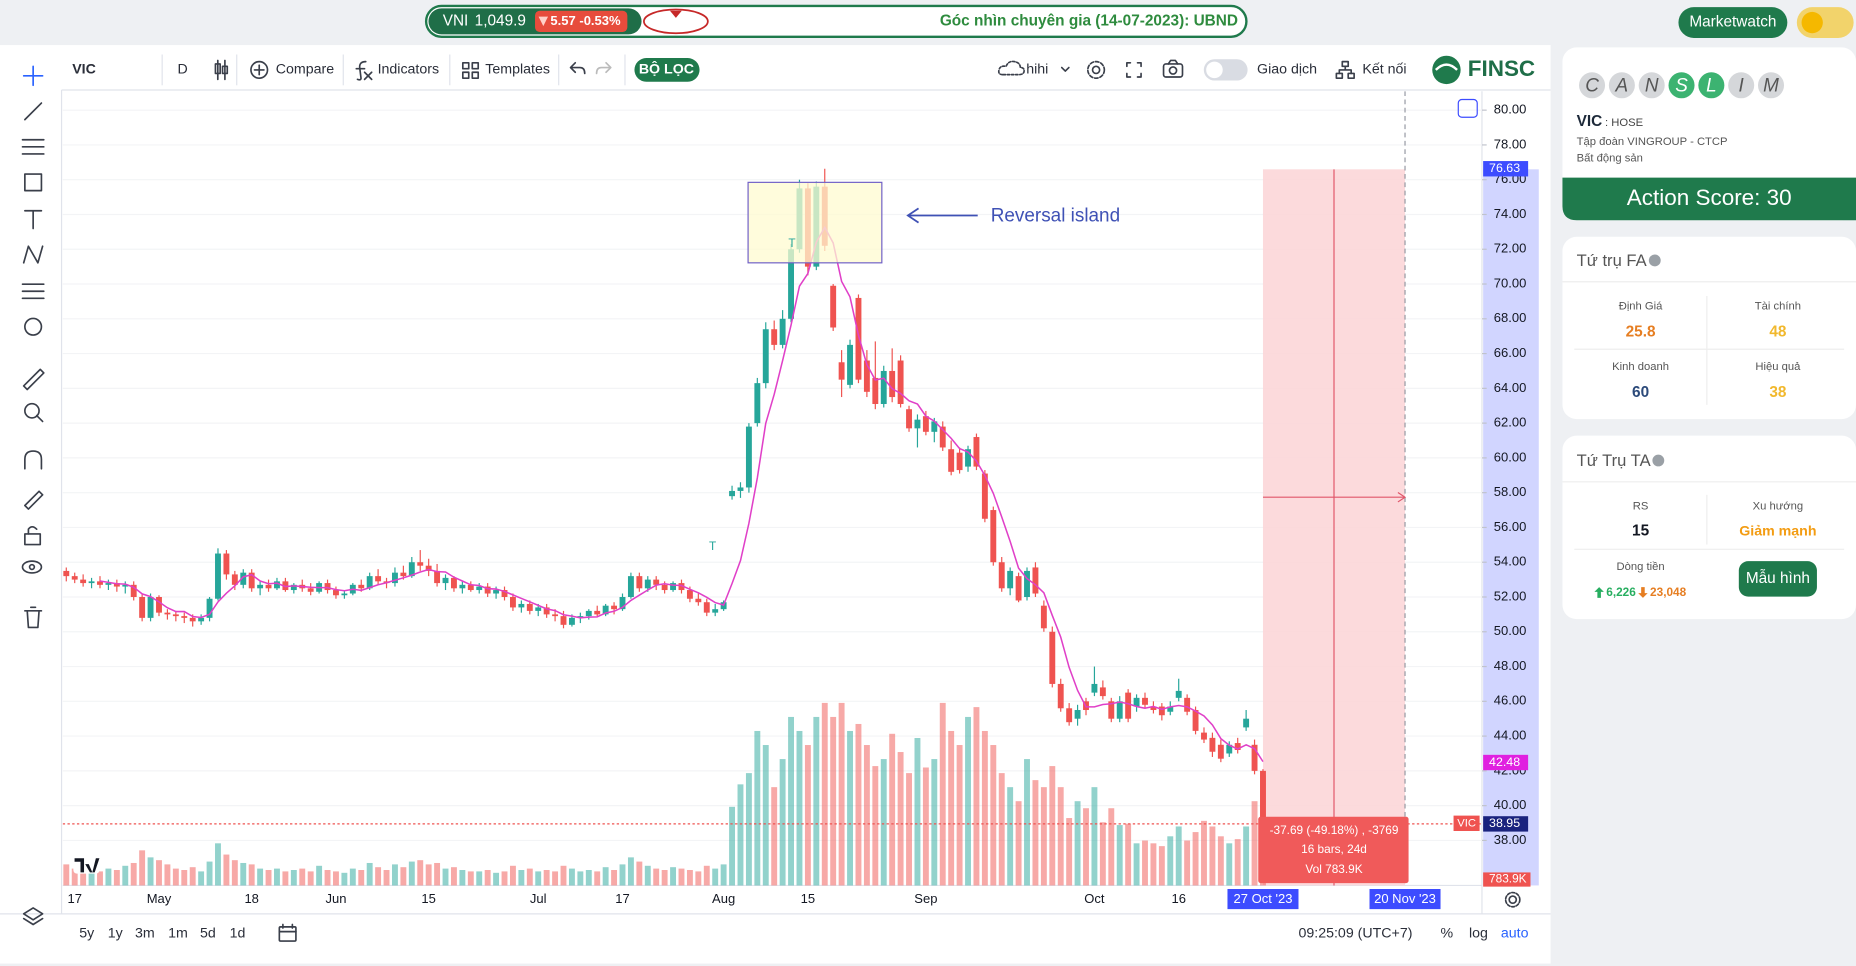  What do you see at coordinates (1065, 69) in the screenshot?
I see `chevron` at bounding box center [1065, 69].